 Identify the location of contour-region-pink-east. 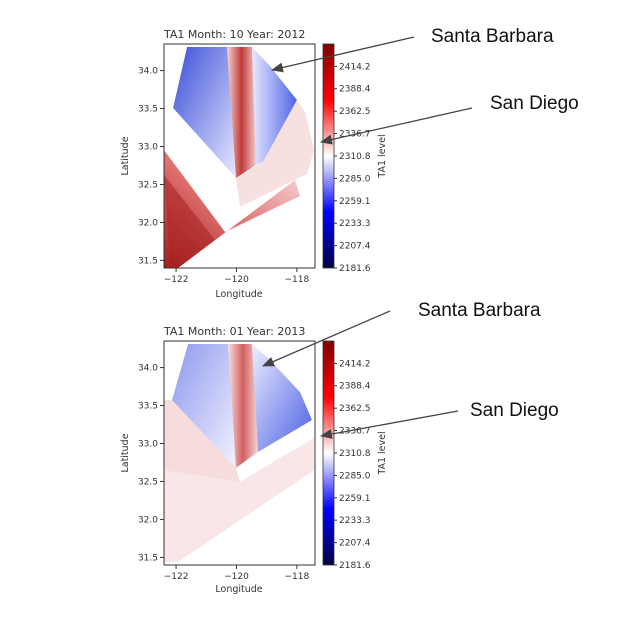
(275, 153).